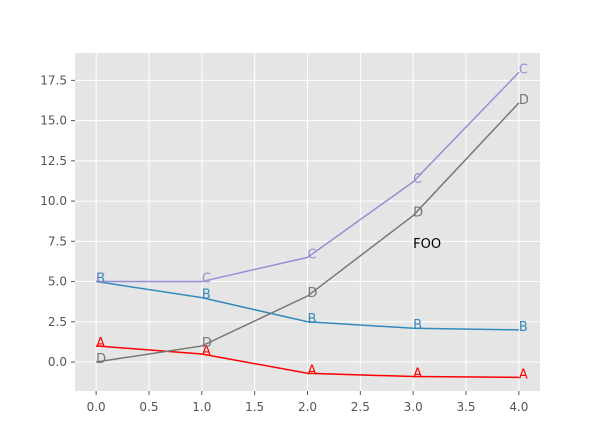 This screenshot has width=600, height=441. What do you see at coordinates (518, 407) in the screenshot?
I see `x-tick-label: 4.0` at bounding box center [518, 407].